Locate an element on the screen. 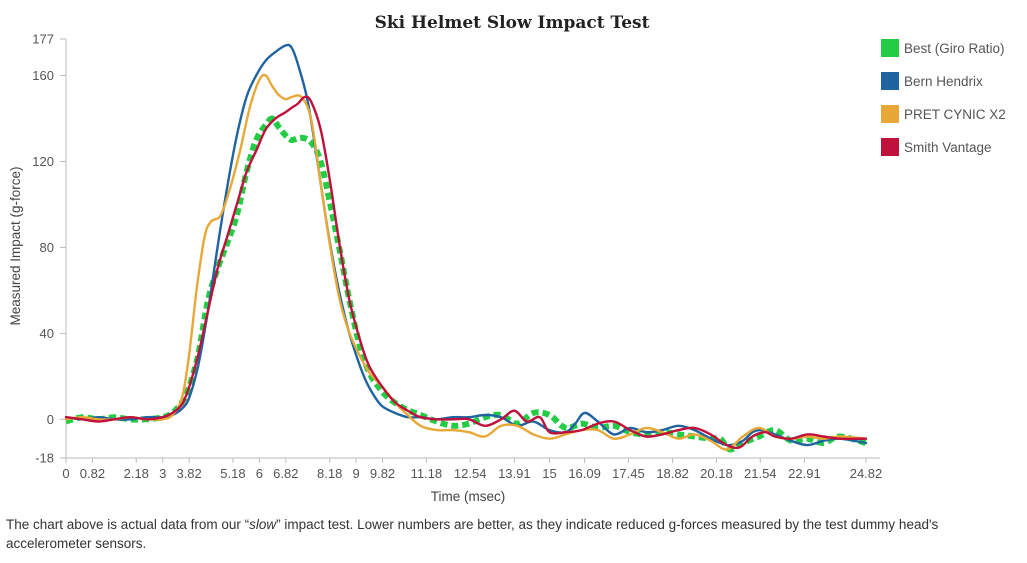 This screenshot has height=563, width=1027. y-tick-label: -18 is located at coordinates (44, 458).